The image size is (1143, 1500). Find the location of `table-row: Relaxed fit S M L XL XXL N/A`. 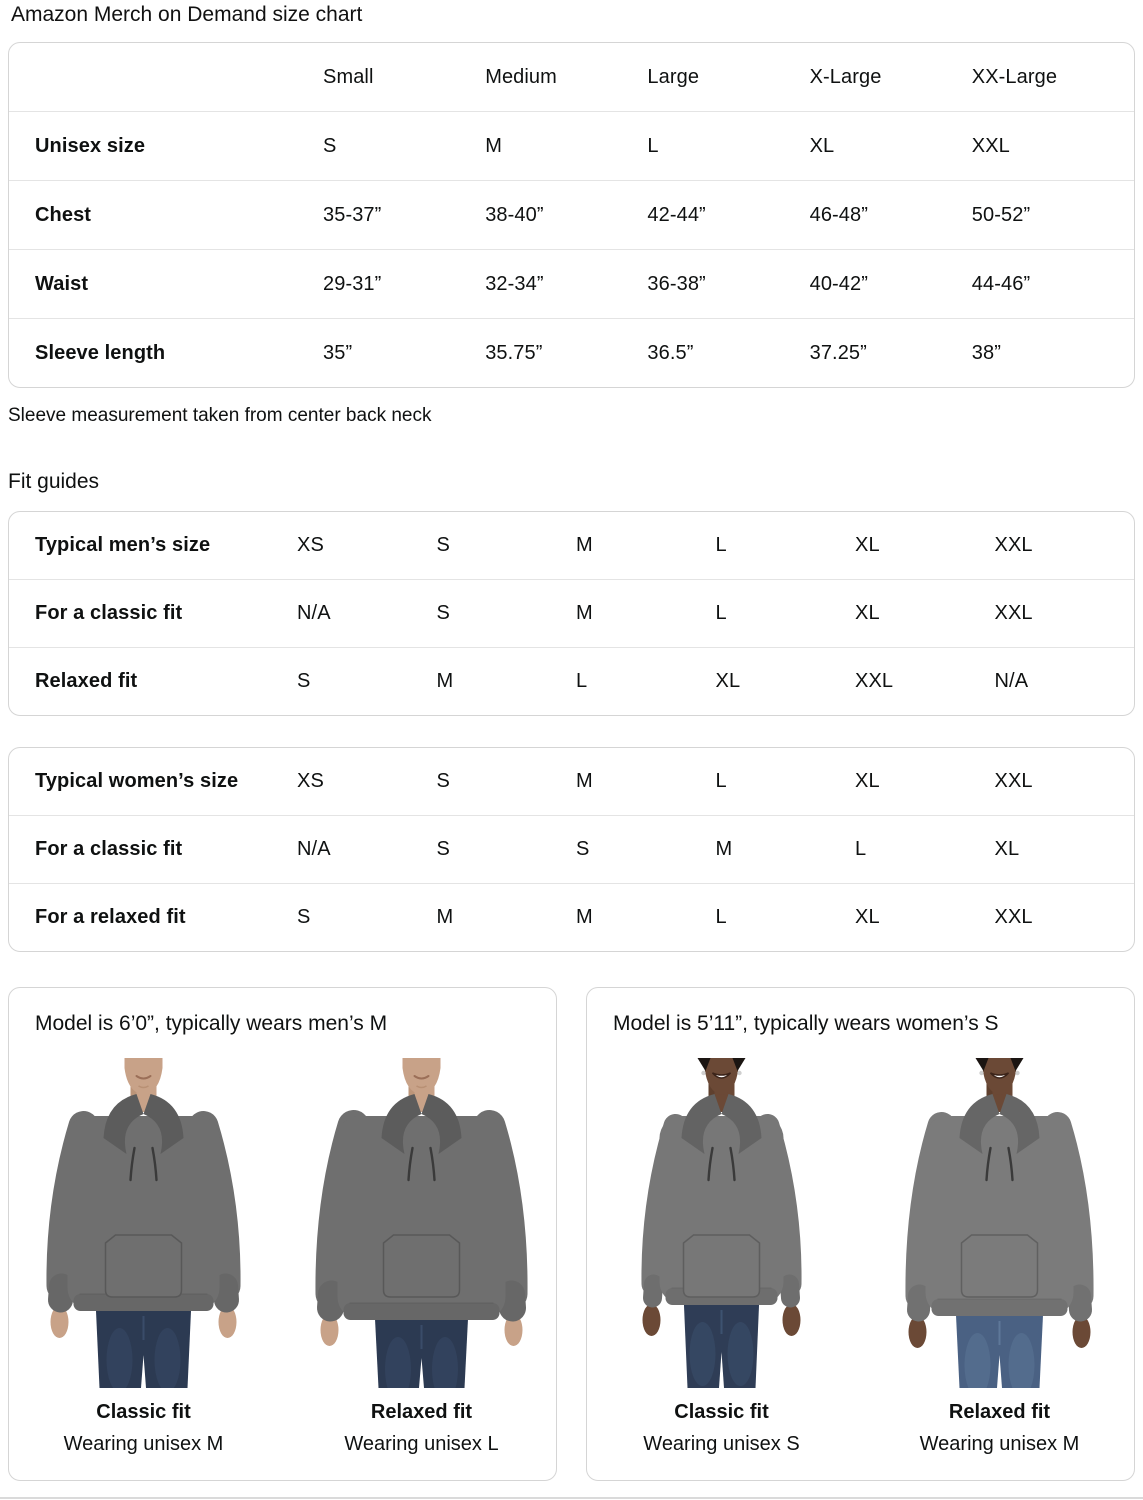

table-row: Relaxed fit S M L XL XXL N/A is located at coordinates (571, 681).